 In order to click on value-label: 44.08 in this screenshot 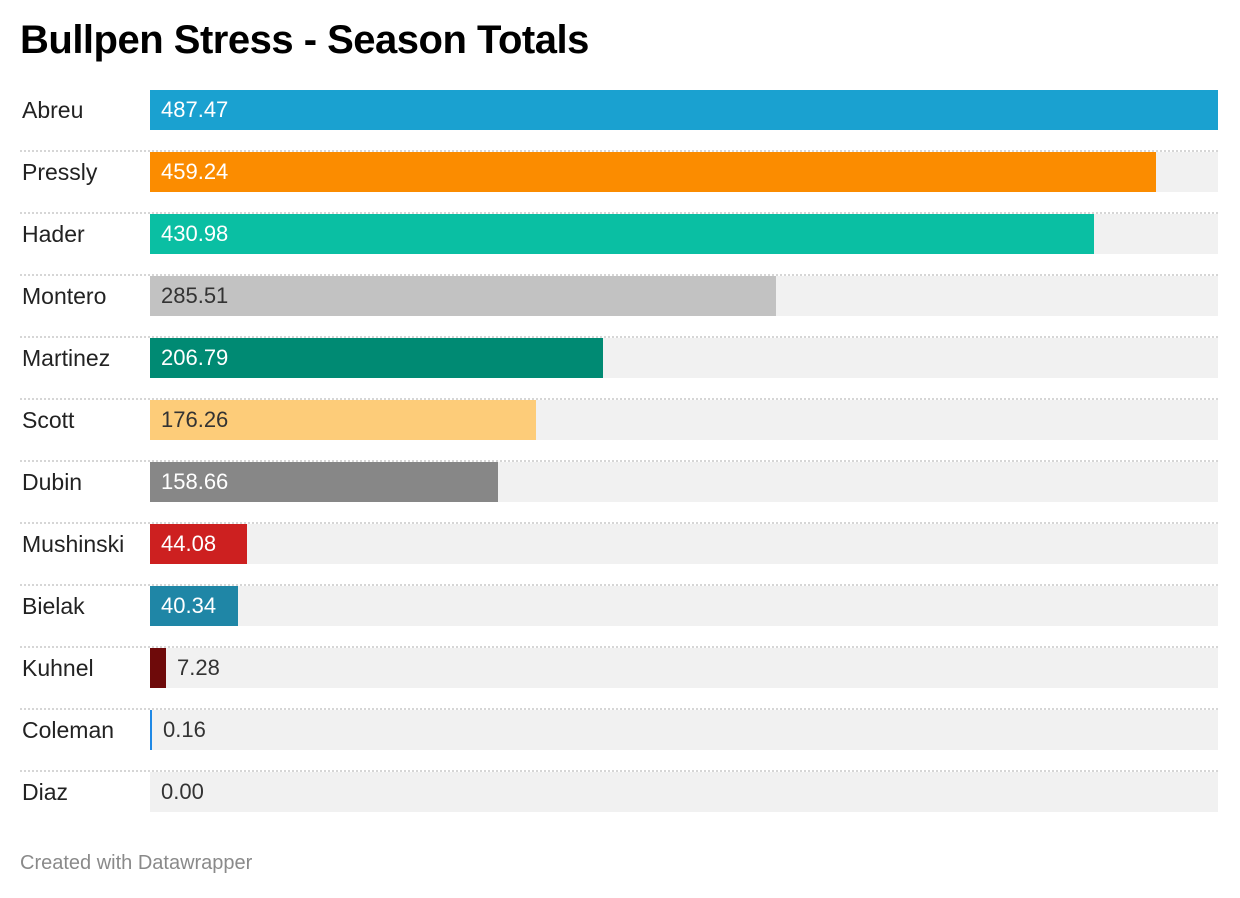, I will do `click(189, 543)`.